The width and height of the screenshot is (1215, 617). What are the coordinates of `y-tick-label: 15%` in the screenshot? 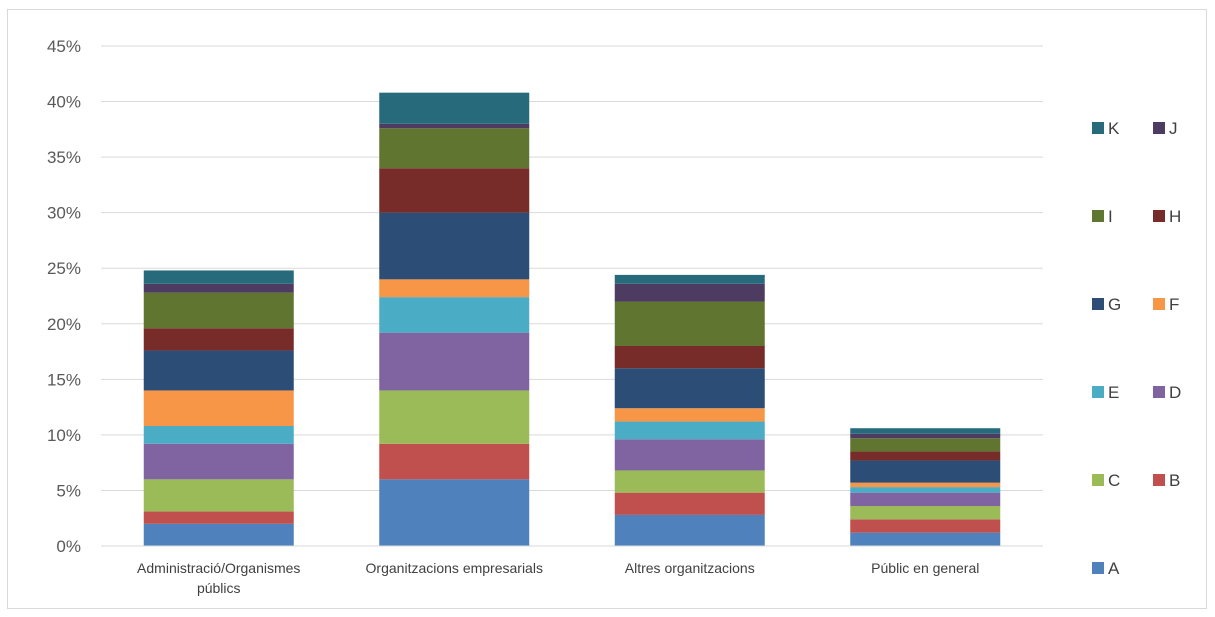 It's located at (64, 379).